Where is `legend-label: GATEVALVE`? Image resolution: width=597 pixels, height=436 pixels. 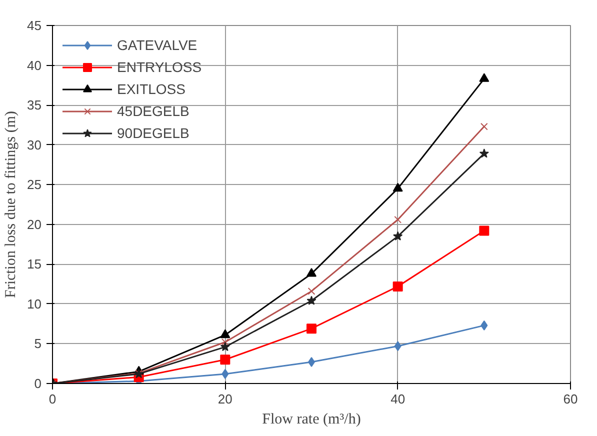
legend-label: GATEVALVE is located at coordinates (157, 45).